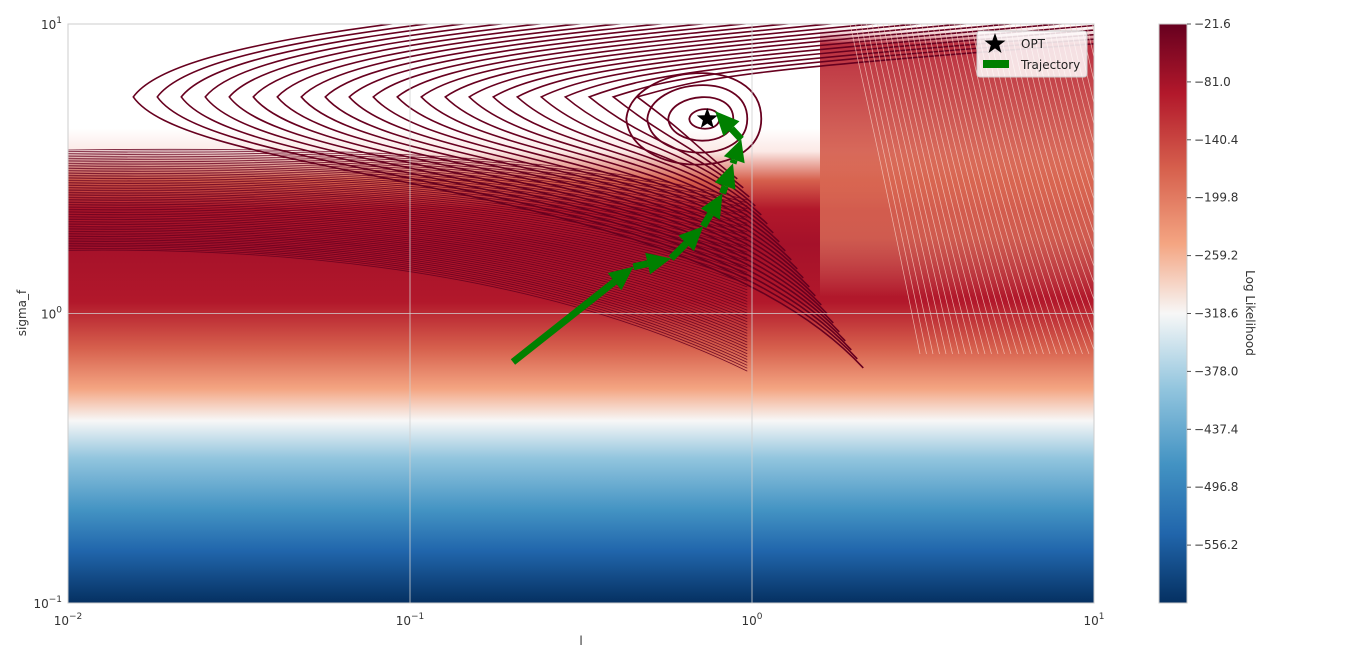  Describe the element at coordinates (580, 641) in the screenshot. I see `x-axis-label: l` at that location.